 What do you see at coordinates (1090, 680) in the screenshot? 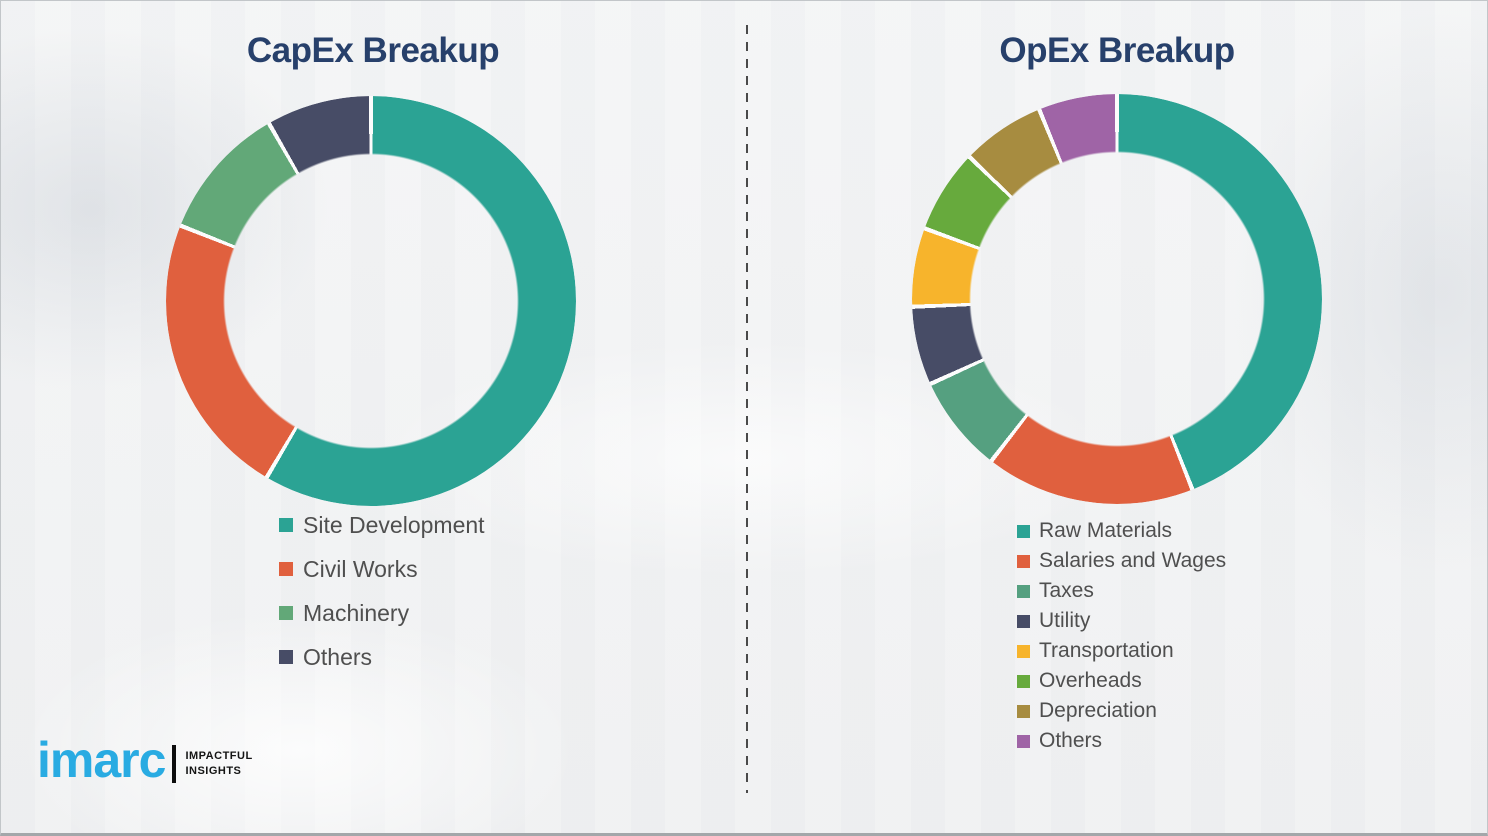
I see `legend-label: Overheads` at bounding box center [1090, 680].